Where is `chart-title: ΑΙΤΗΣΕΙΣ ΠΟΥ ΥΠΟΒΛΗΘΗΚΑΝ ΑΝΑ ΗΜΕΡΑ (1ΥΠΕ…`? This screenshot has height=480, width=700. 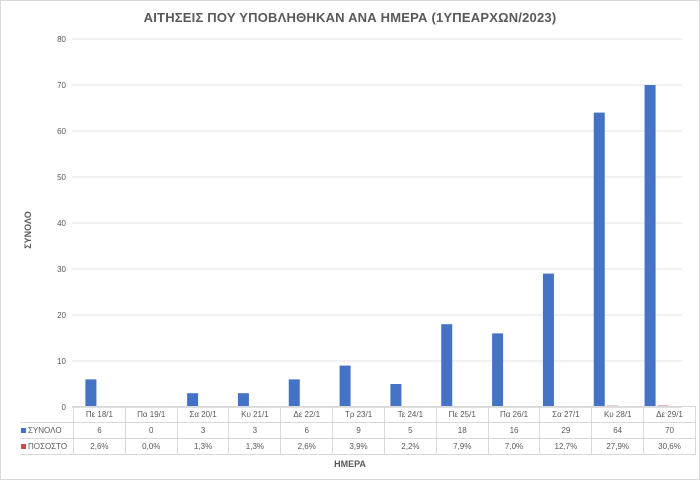
chart-title: ΑΙΤΗΣΕΙΣ ΠΟΥ ΥΠΟΒΛΗΘΗΚΑΝ ΑΝΑ ΗΜΕΡΑ (1ΥΠΕ… is located at coordinates (350, 17).